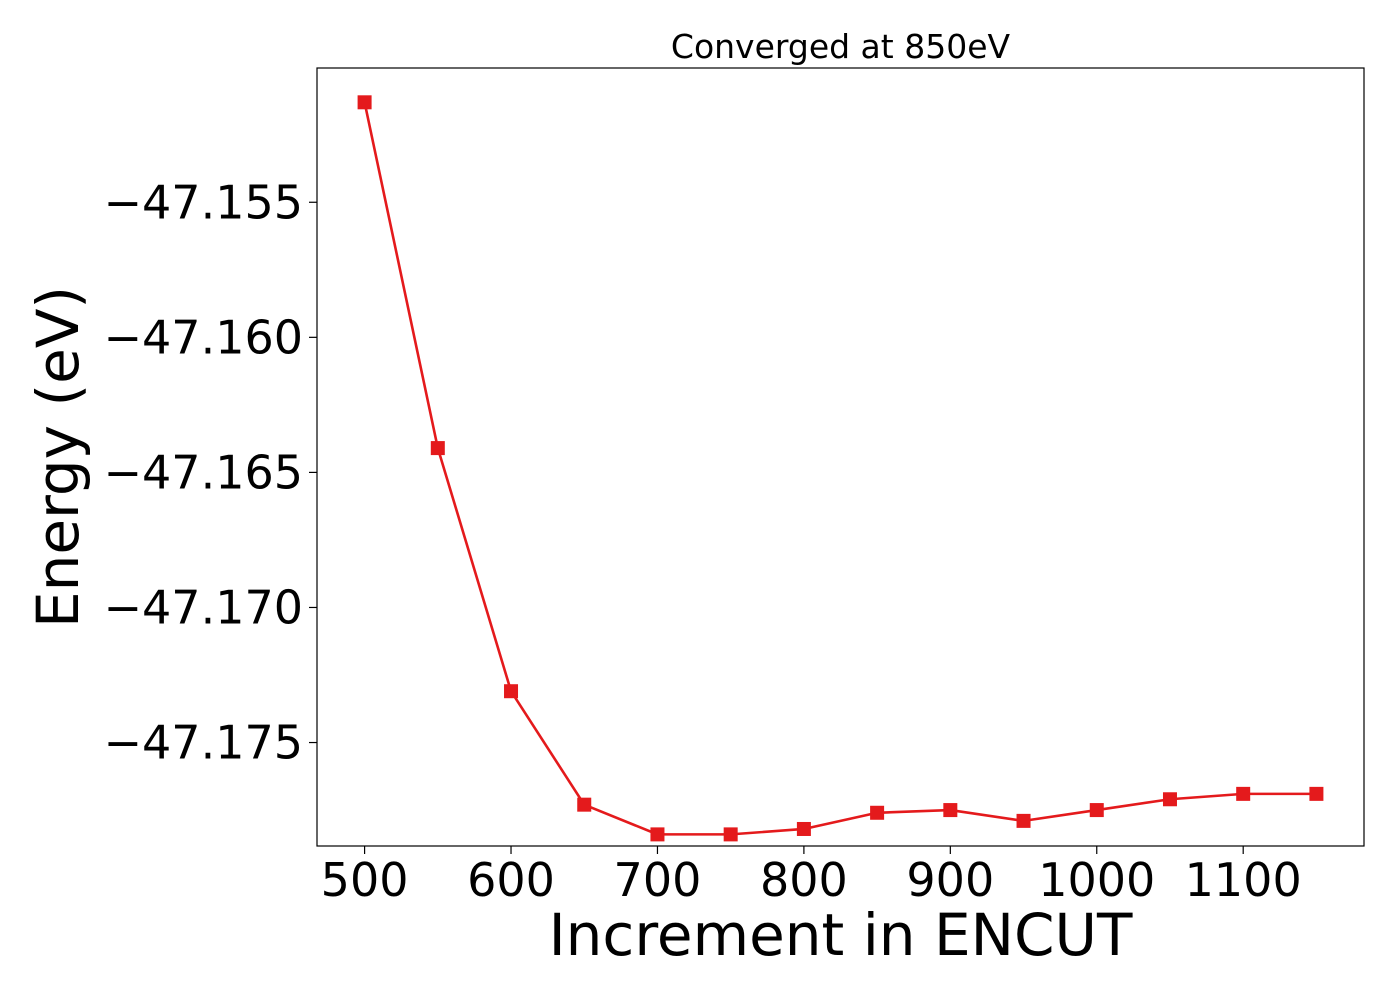 The height and width of the screenshot is (1000, 1400). I want to click on chart-title: Converged at 850eV, so click(841, 46).